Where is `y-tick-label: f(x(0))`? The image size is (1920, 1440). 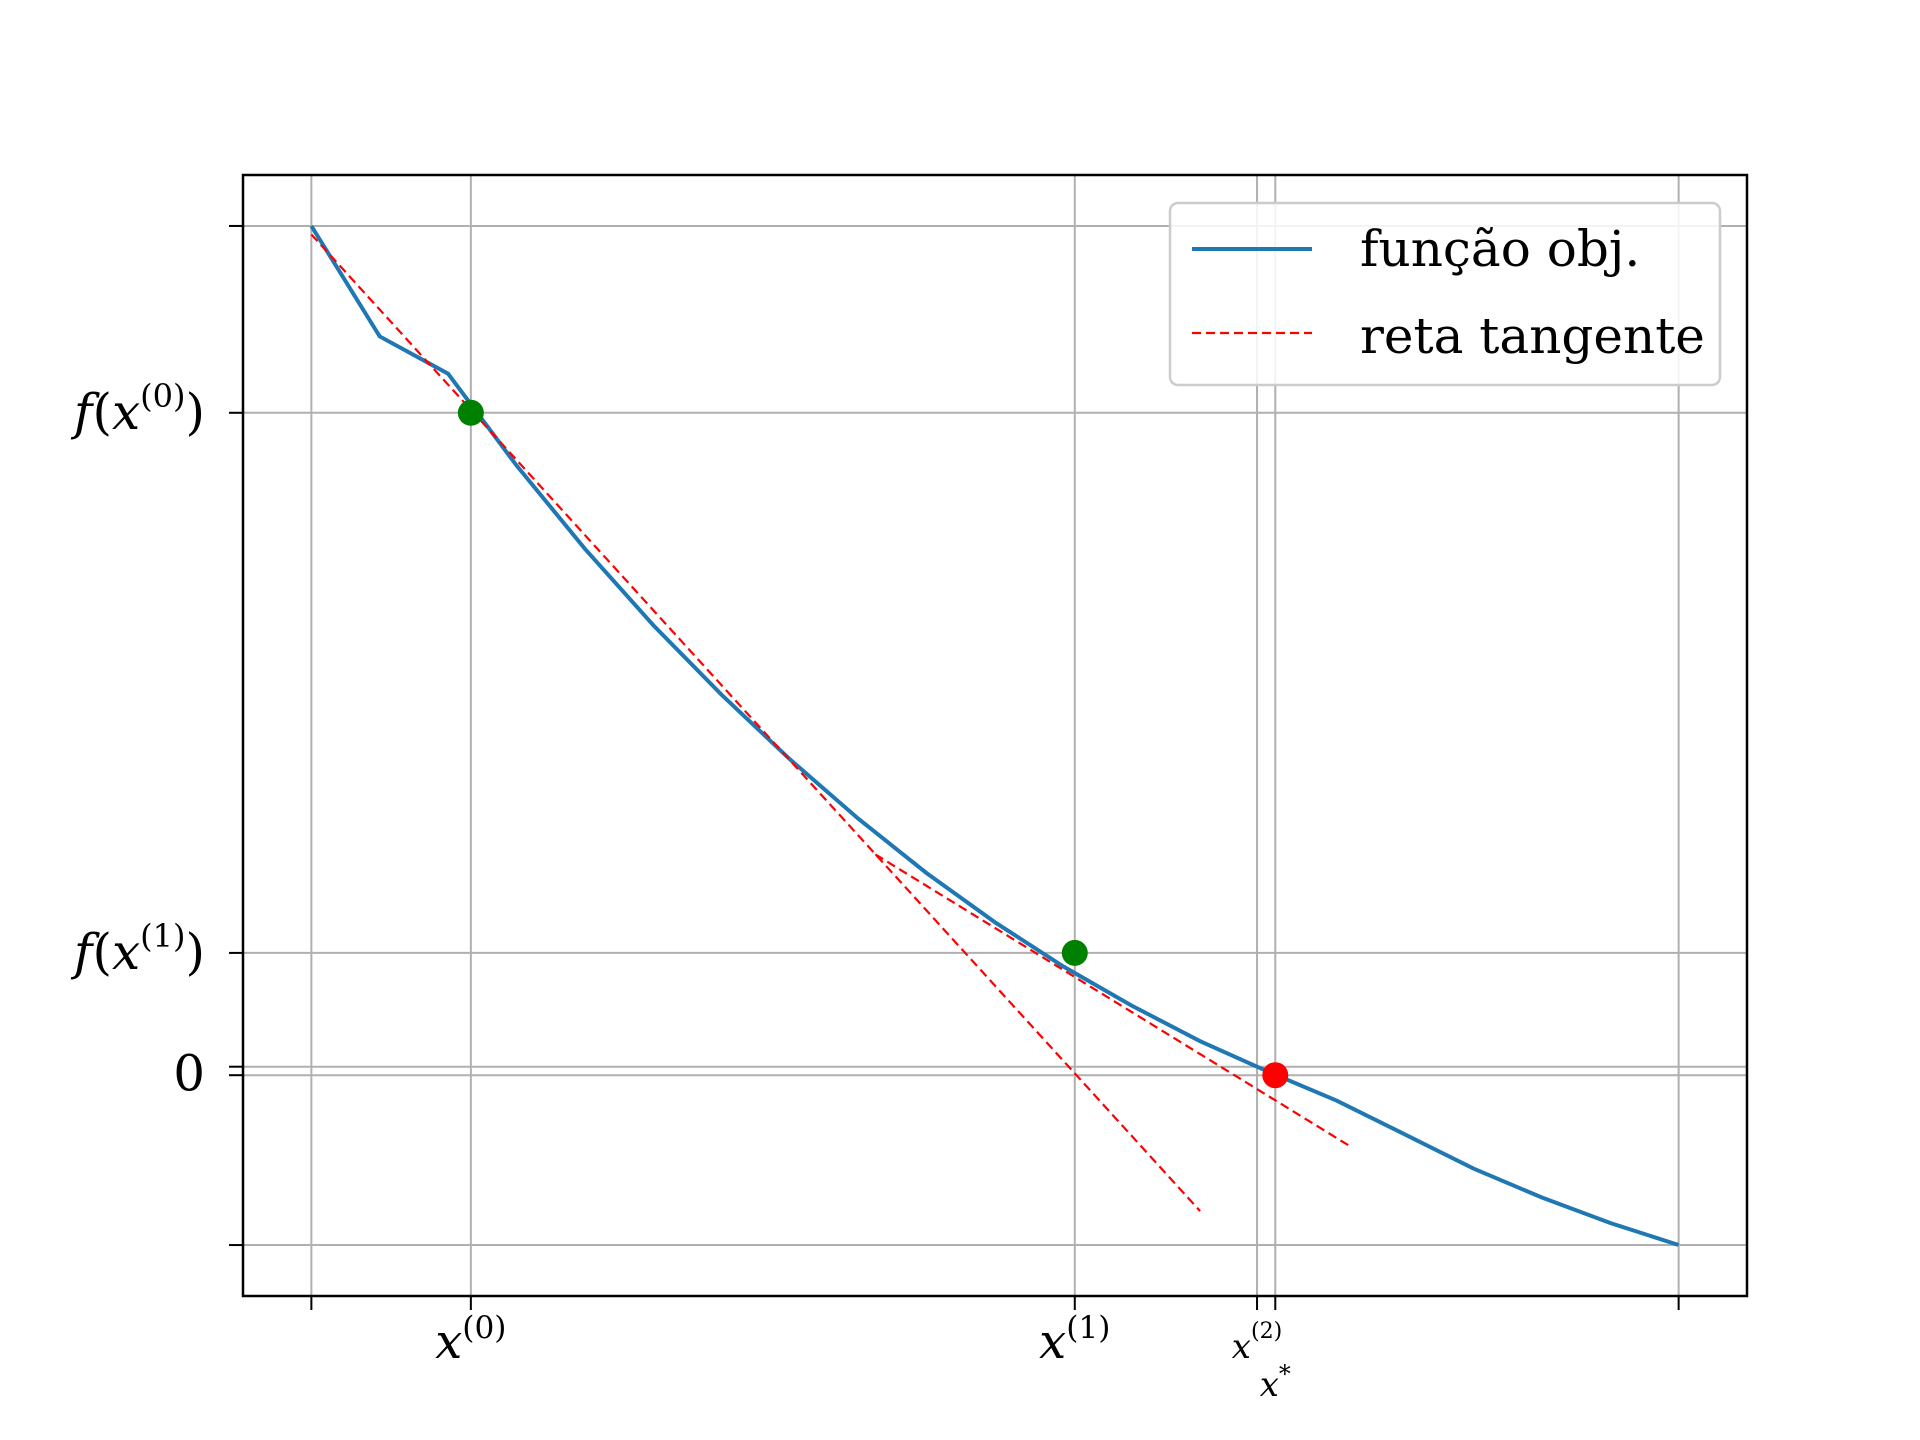
y-tick-label: f(x(0)) is located at coordinates (137, 409).